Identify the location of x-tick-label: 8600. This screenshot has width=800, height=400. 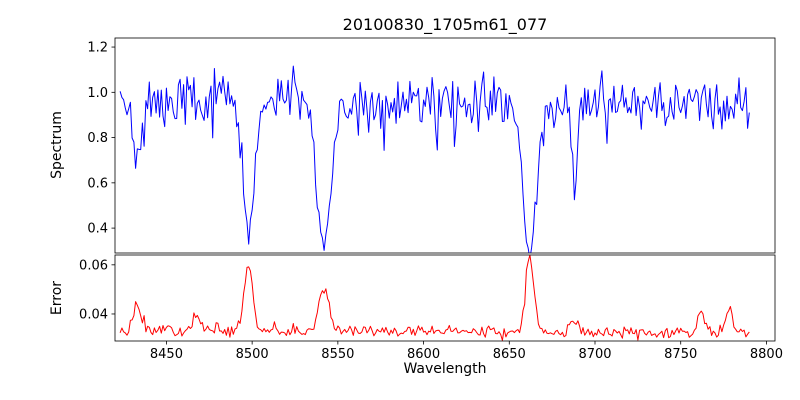
(423, 354).